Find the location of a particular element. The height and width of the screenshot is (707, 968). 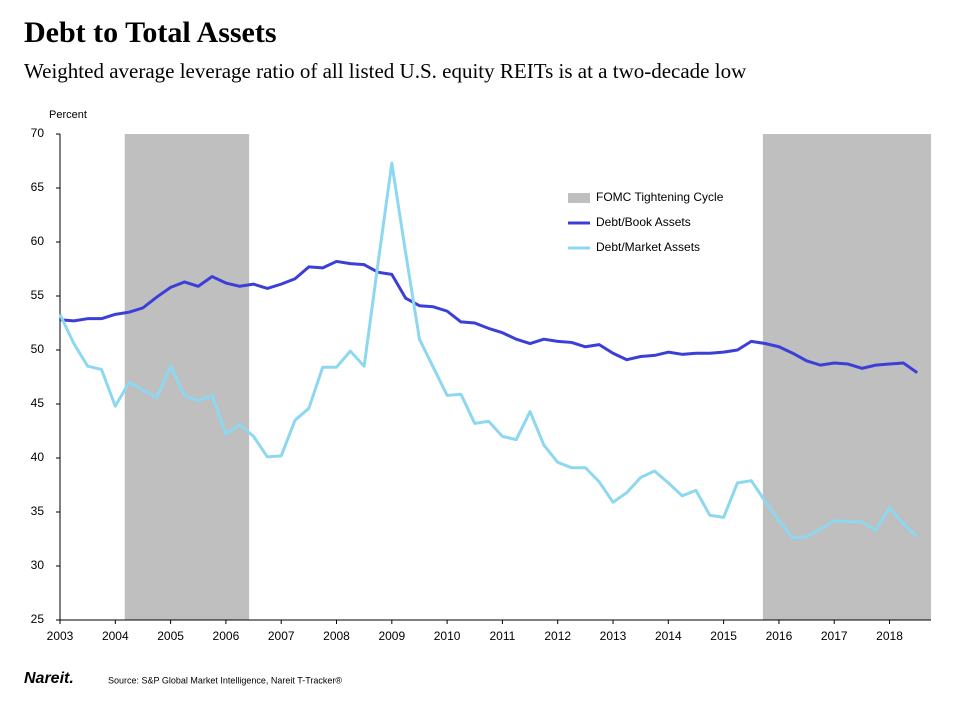

x-tick-label: 2017 is located at coordinates (834, 636).